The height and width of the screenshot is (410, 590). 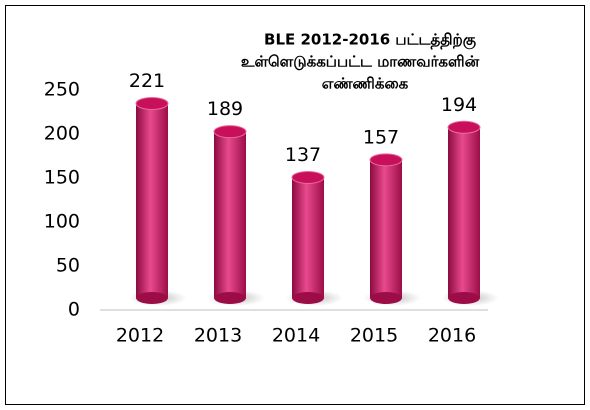 What do you see at coordinates (303, 155) in the screenshot?
I see `data-label: 137` at bounding box center [303, 155].